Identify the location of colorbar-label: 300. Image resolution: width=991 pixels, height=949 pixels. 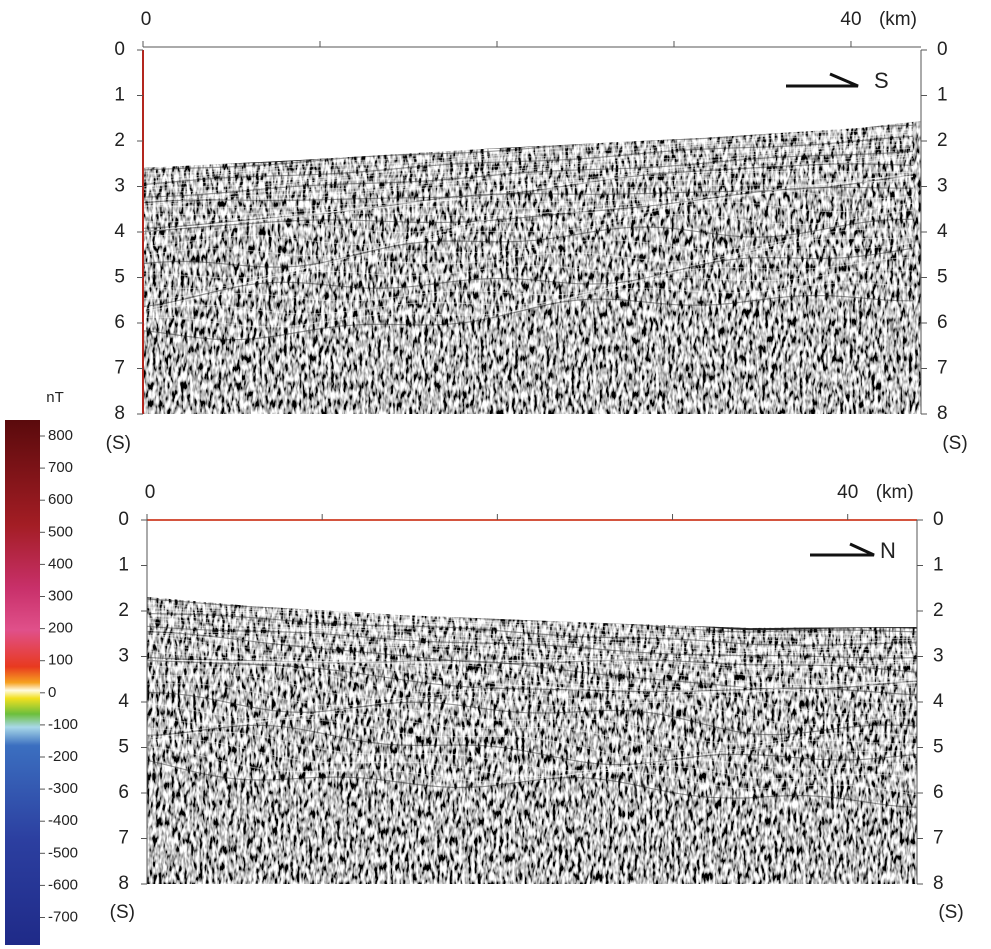
(60, 595).